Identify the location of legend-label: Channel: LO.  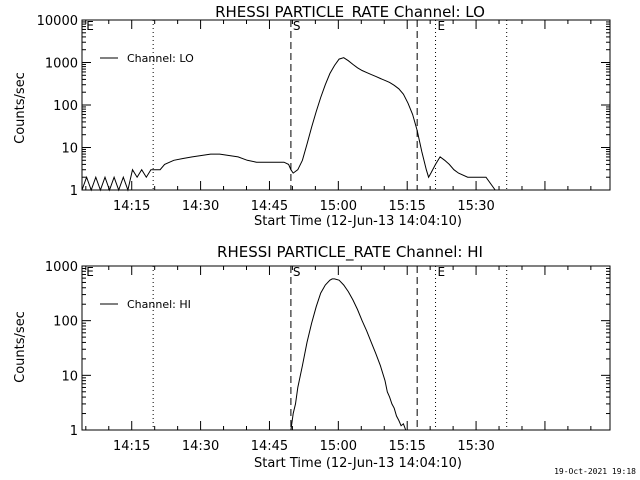
(160, 58).